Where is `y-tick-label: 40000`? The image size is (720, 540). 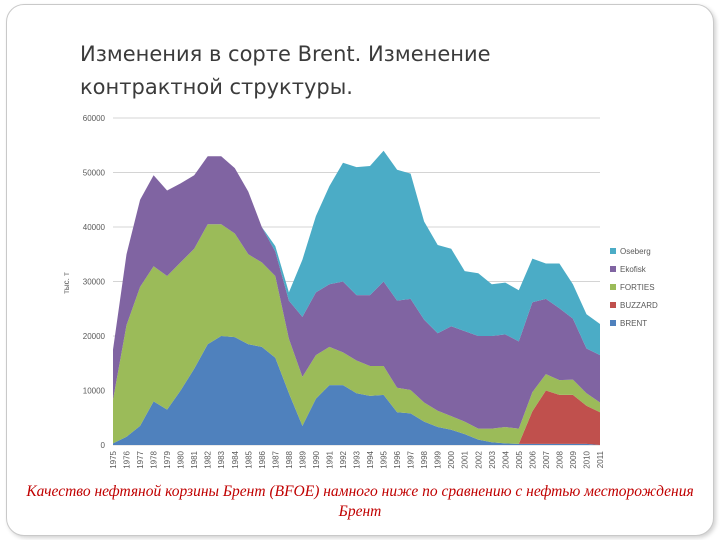
y-tick-label: 40000 is located at coordinates (94, 227).